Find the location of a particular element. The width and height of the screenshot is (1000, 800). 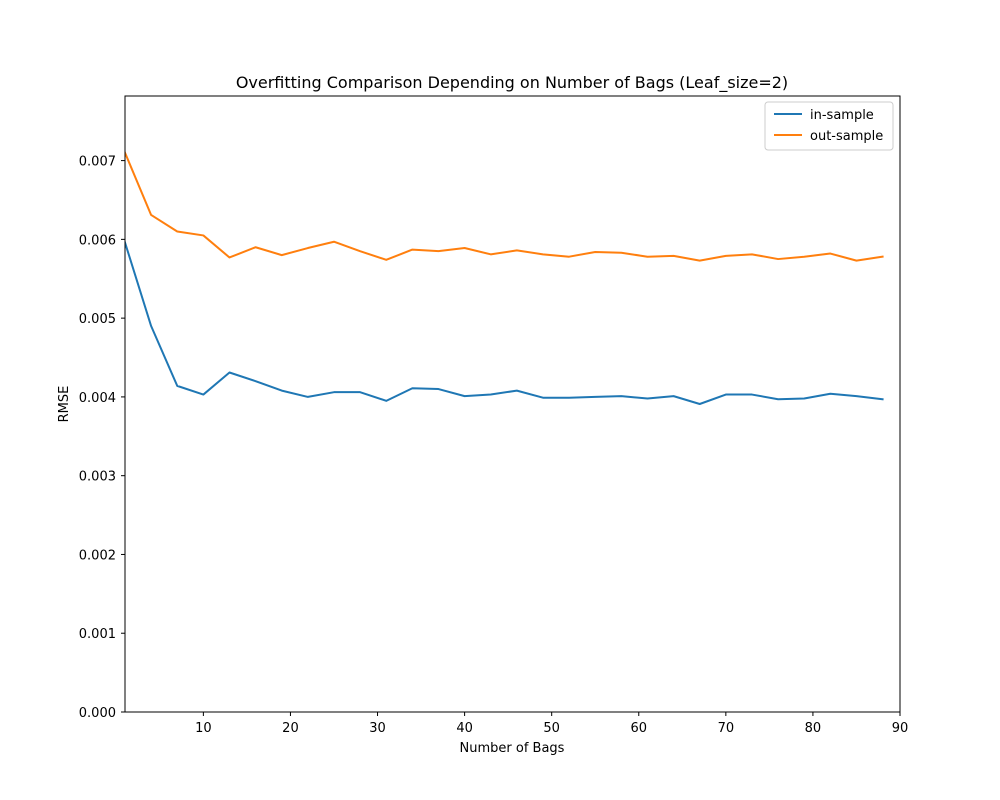

x-axis: 10 20 30 40 50 60 70 80 90 is located at coordinates (551, 724).